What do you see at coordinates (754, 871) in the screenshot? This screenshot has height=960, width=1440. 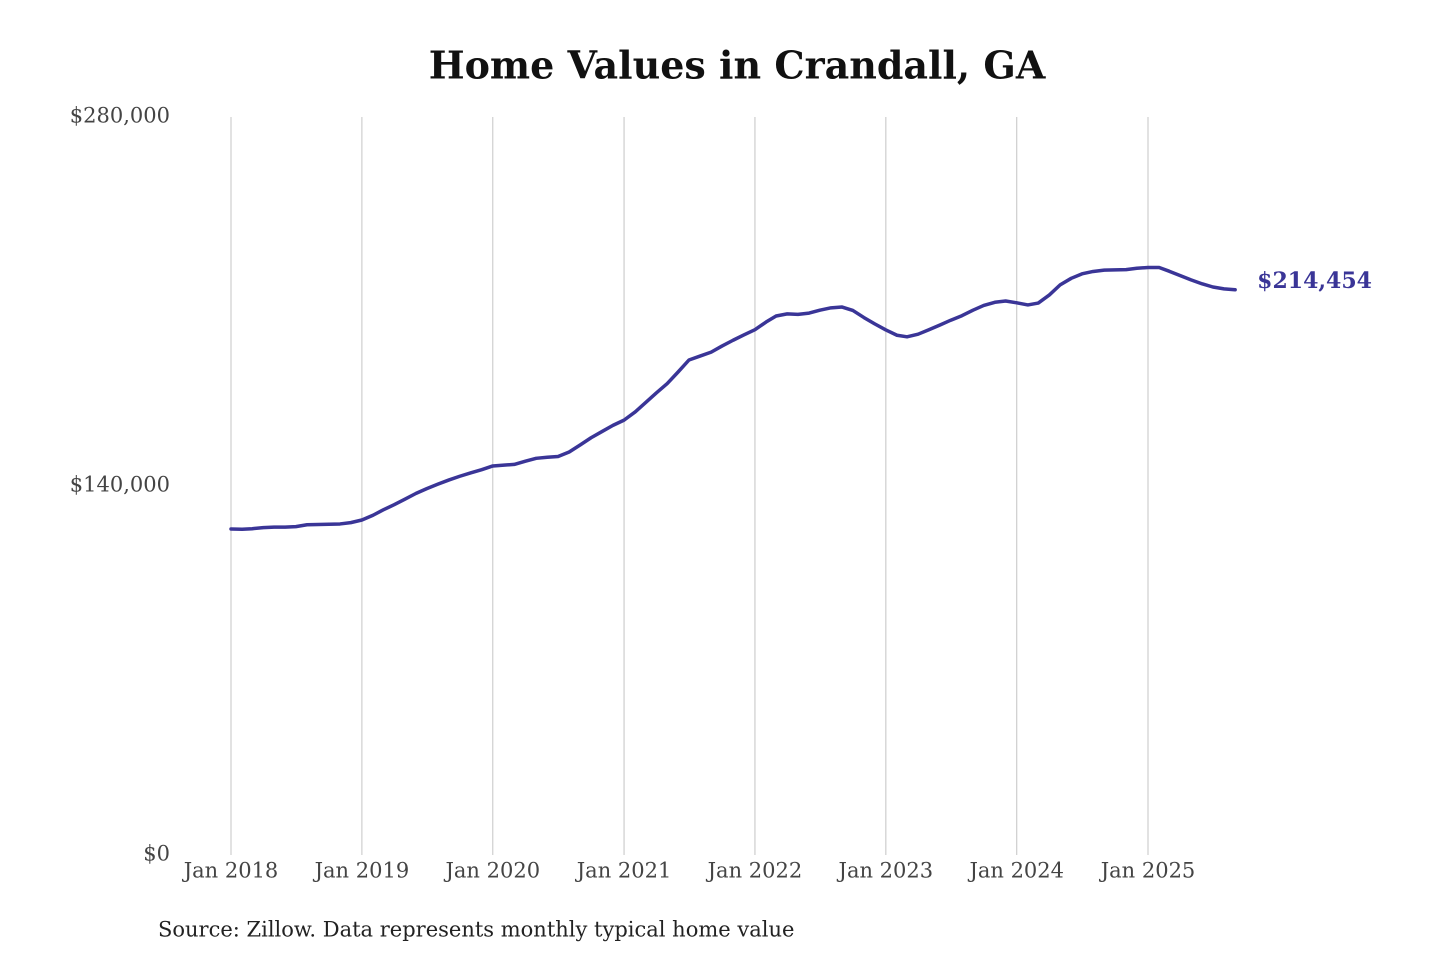 I see `x-tick-label: Jan 2022` at bounding box center [754, 871].